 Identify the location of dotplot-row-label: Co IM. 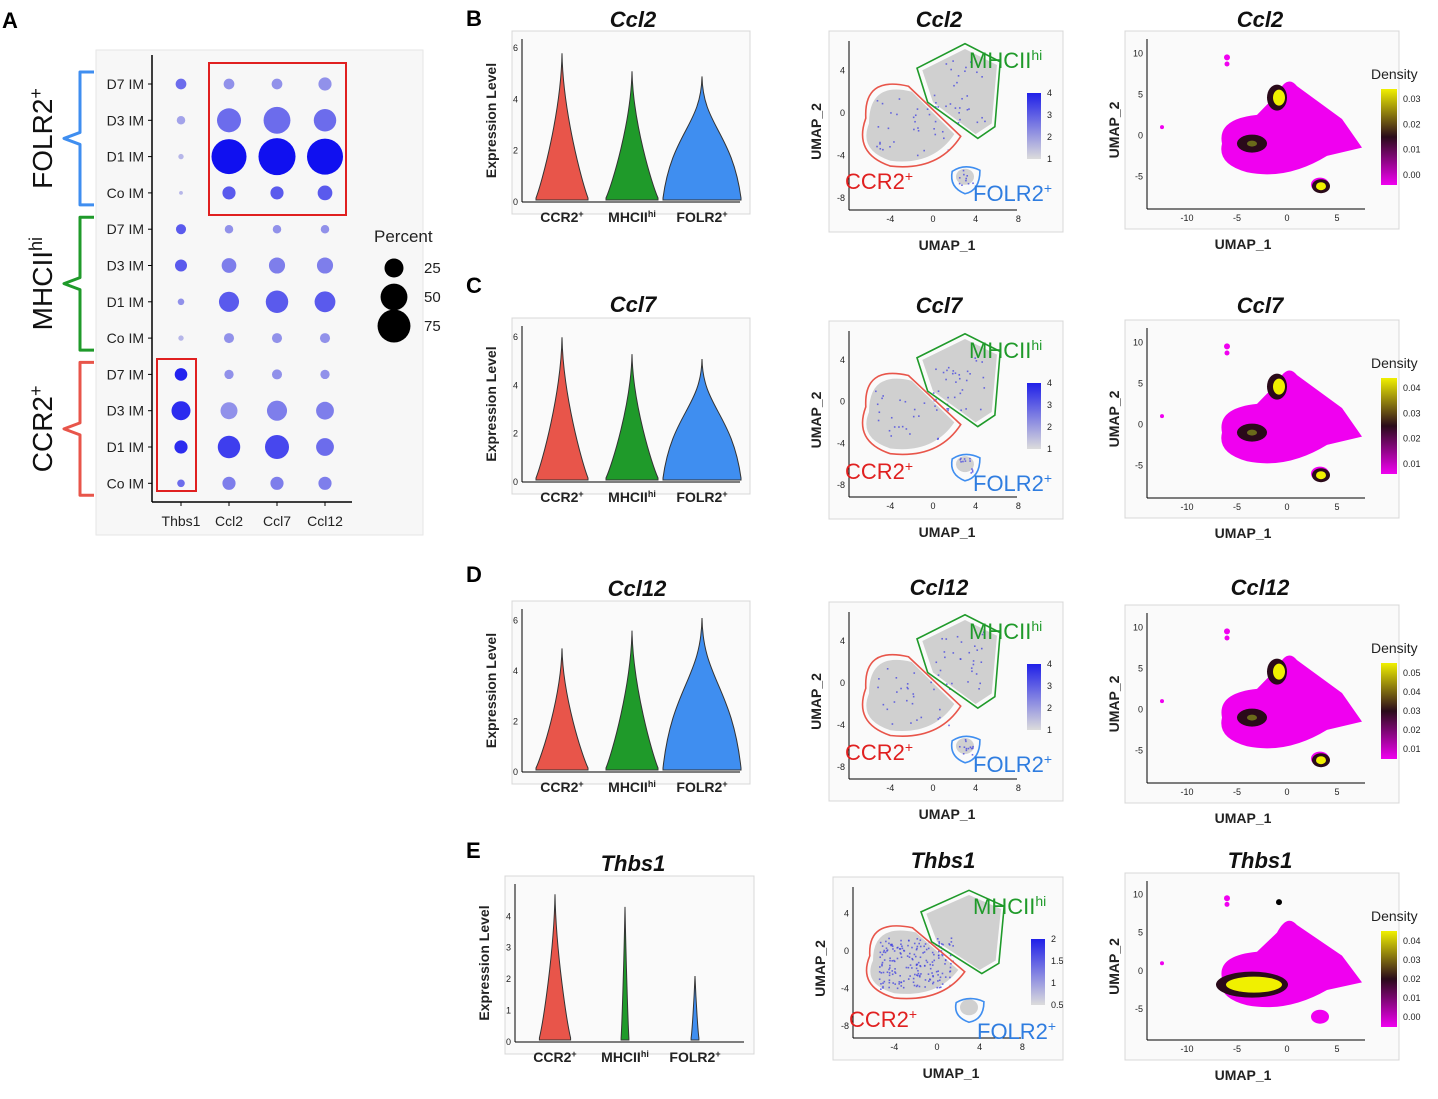
(125, 483).